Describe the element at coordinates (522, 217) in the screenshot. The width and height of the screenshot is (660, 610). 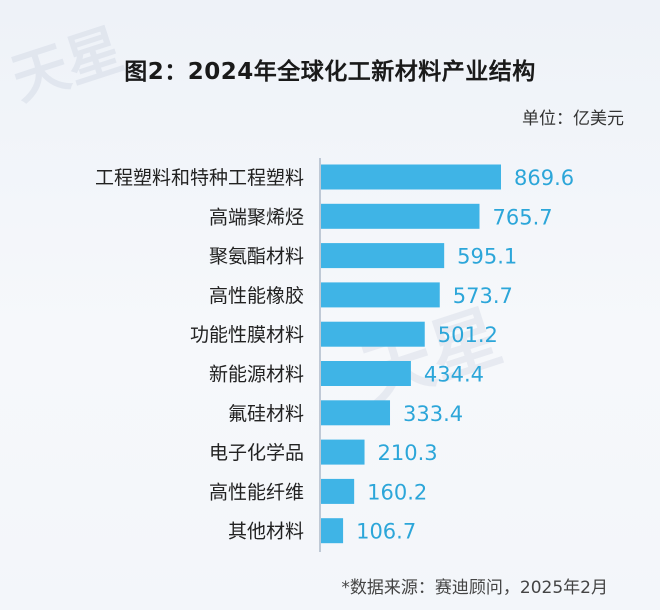
I see `value-label: 765.7` at that location.